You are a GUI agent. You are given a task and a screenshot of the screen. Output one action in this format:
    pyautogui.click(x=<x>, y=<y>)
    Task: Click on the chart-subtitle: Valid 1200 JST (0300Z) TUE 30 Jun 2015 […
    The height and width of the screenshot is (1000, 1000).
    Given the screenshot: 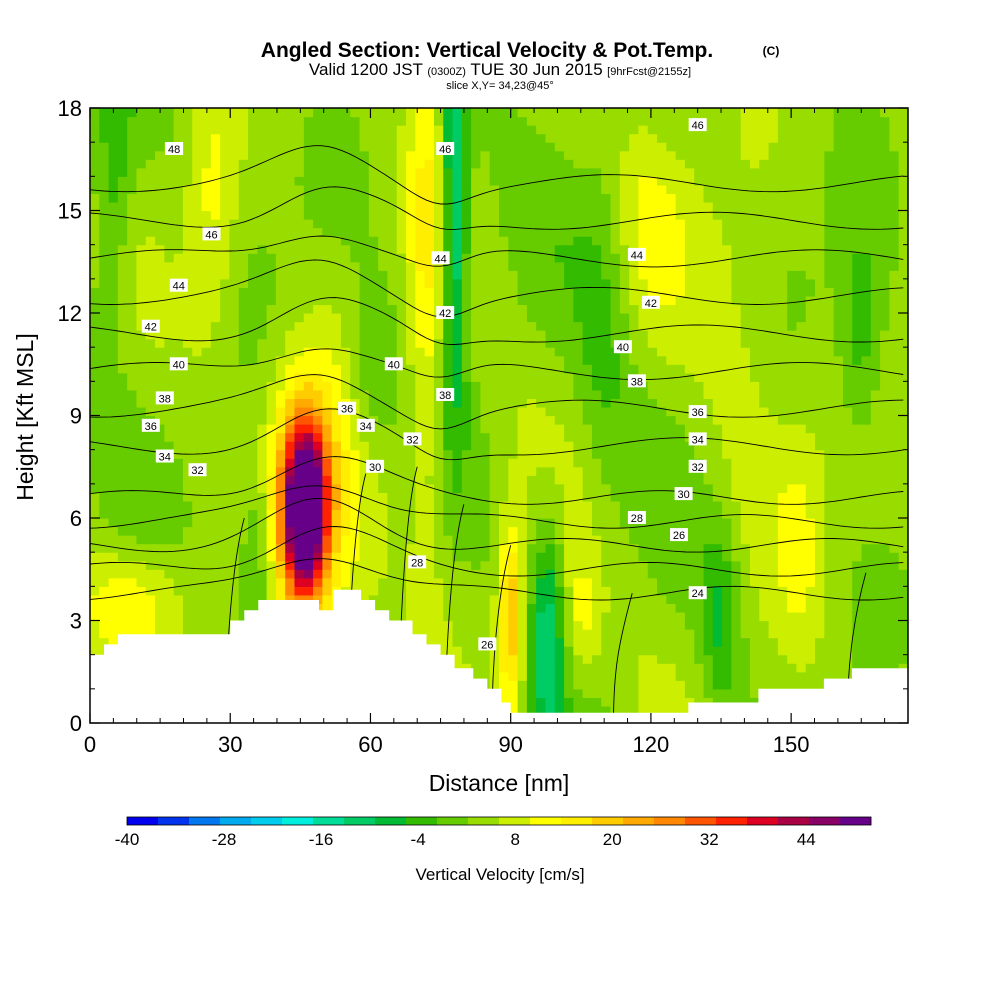 What is the action you would take?
    pyautogui.click(x=500, y=69)
    